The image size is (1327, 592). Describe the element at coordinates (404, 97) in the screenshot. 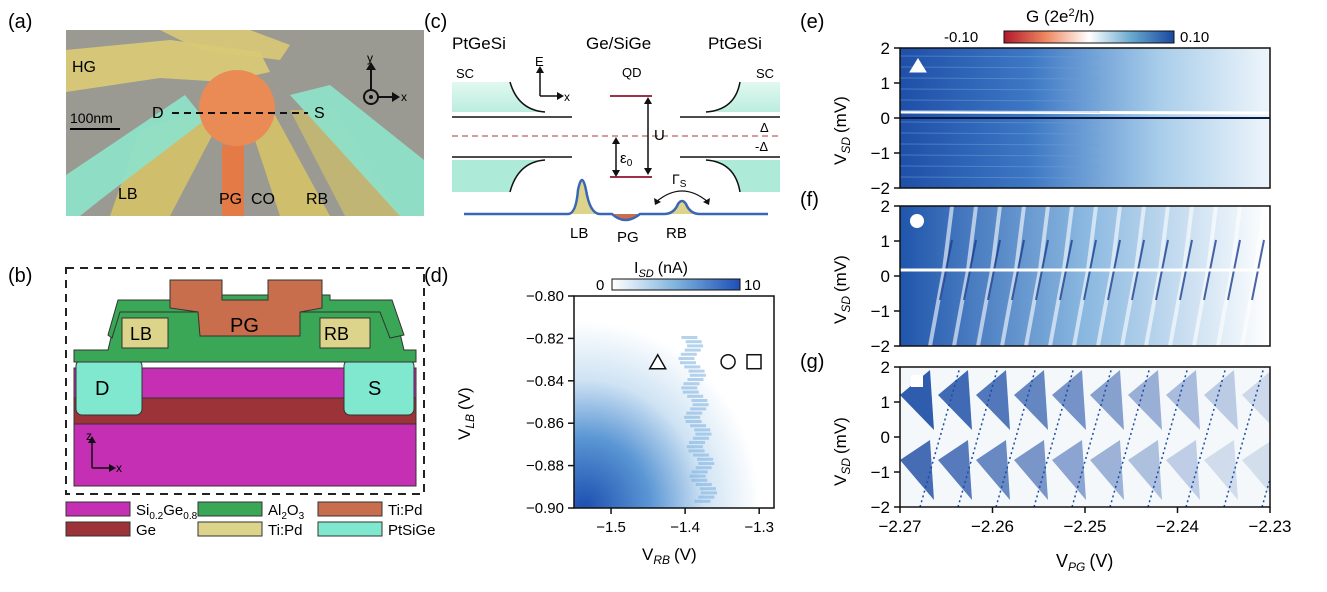

I see `axis-x-label: x` at that location.